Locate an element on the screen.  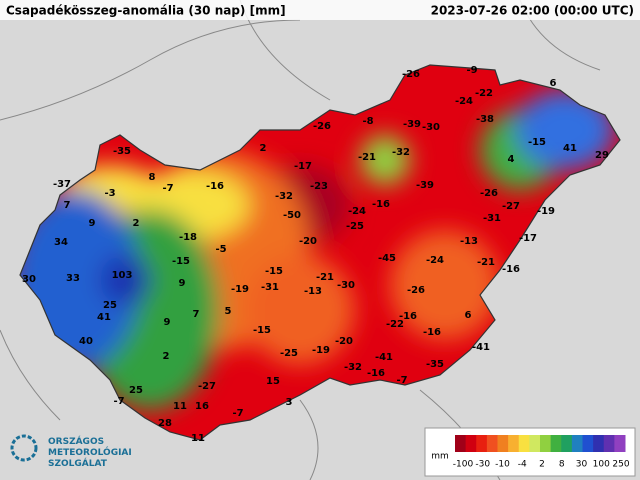
station-value: 4 is located at coordinates (511, 159).